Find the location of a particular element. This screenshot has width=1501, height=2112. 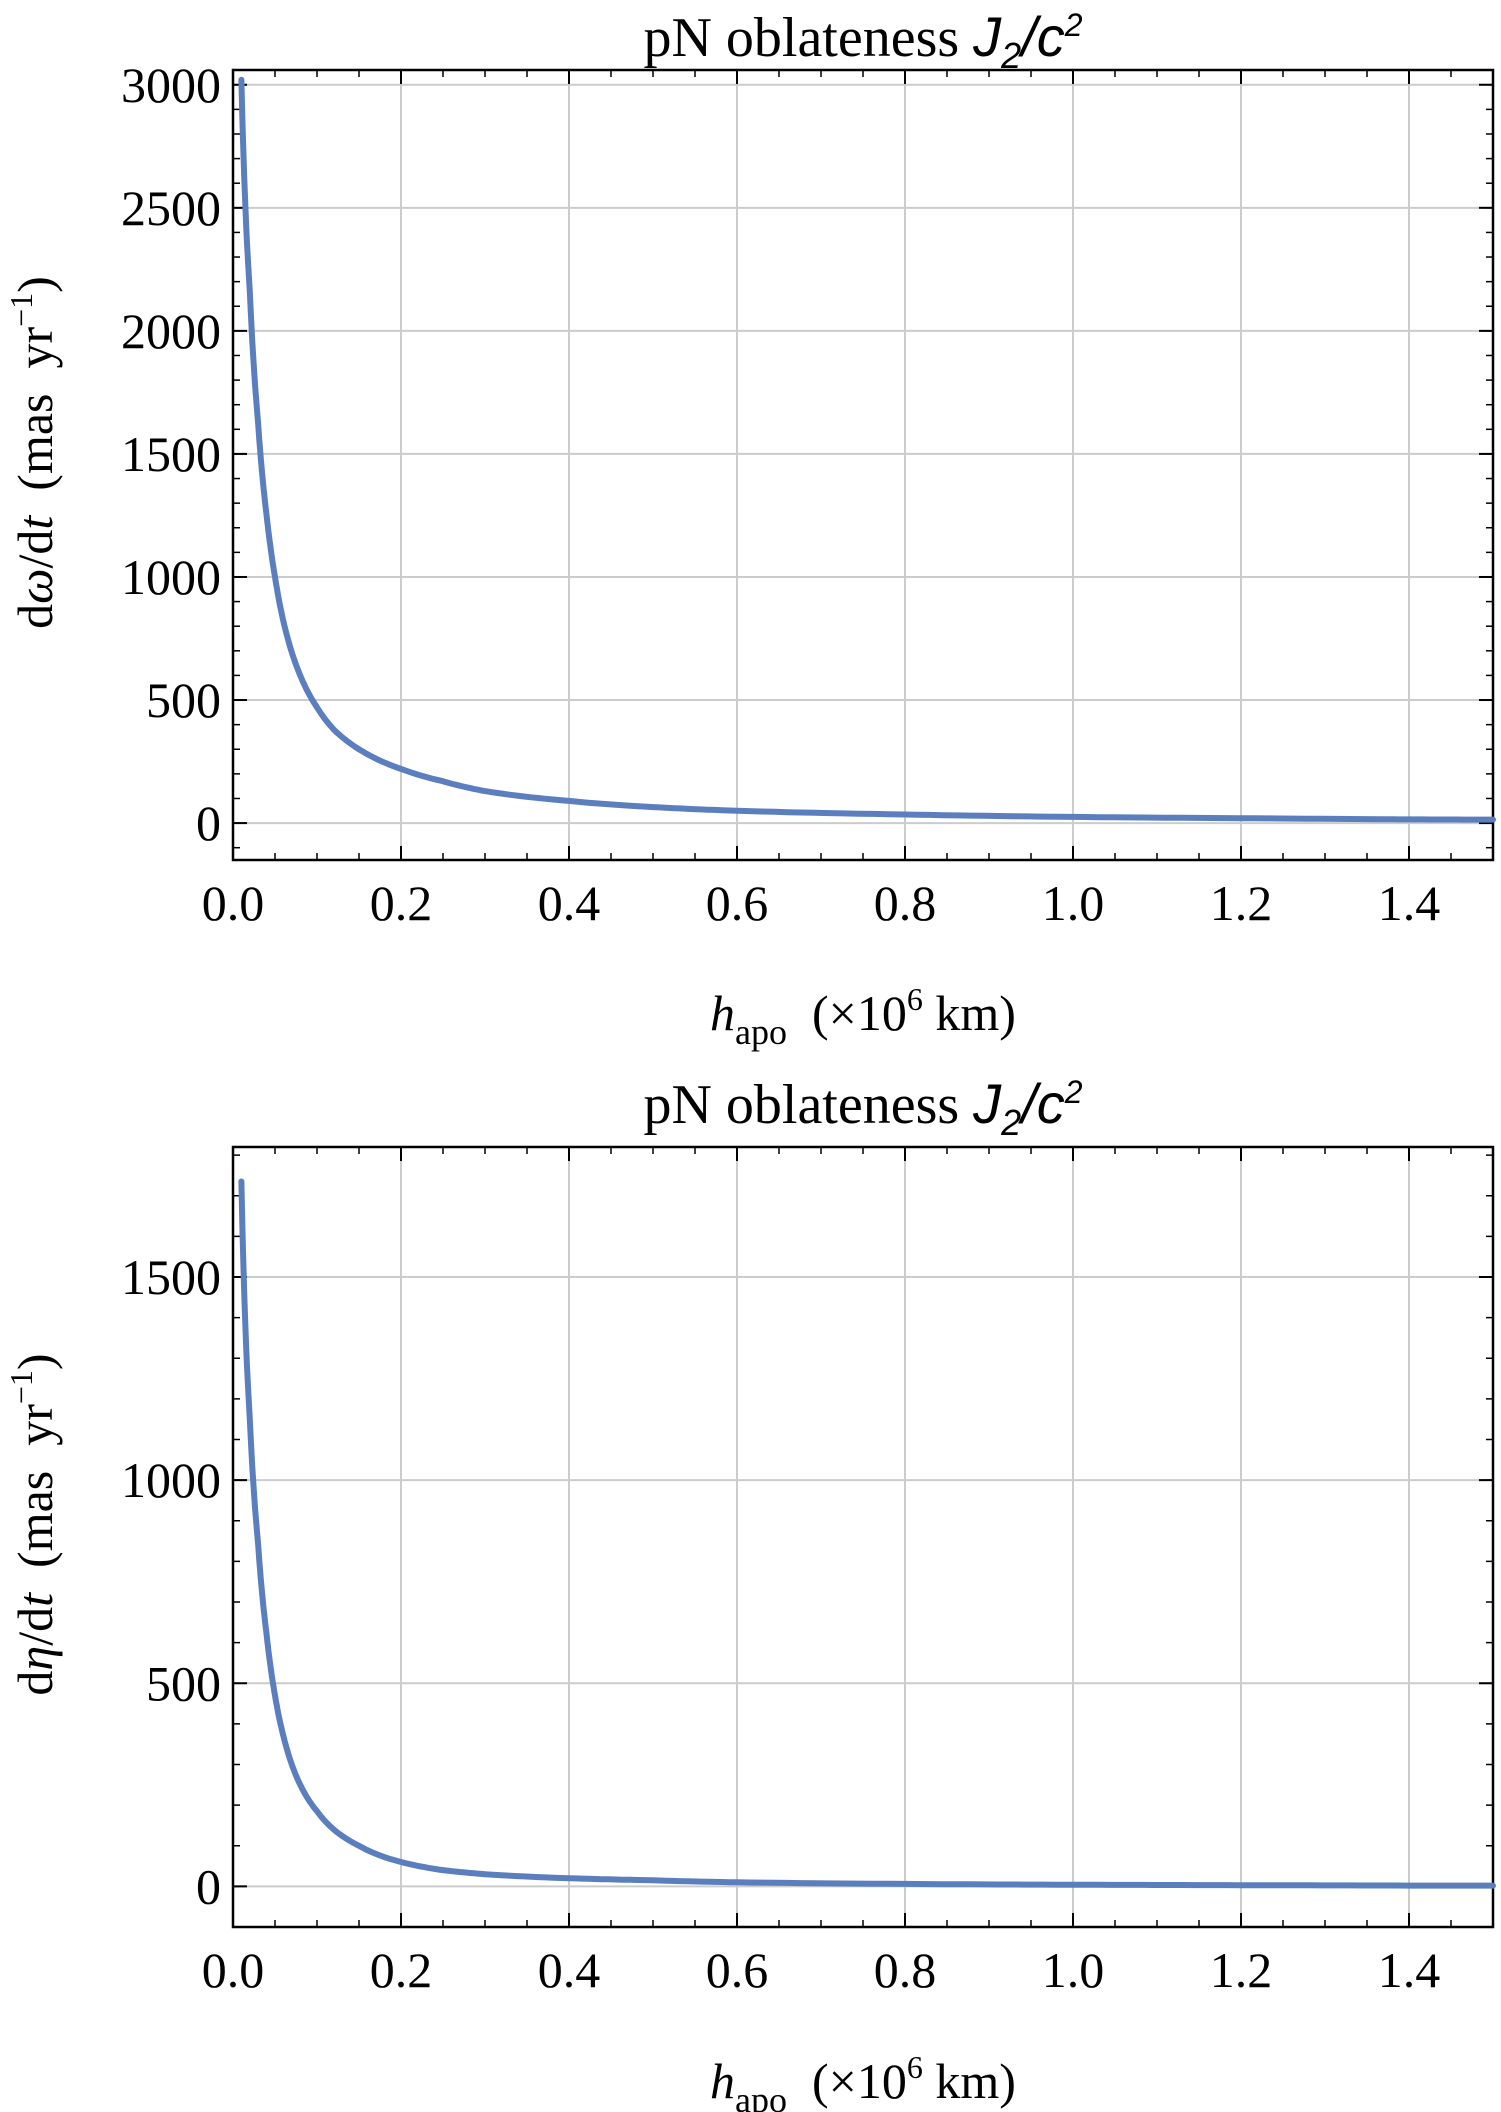

y-tick-label: 2500 is located at coordinates (171, 208).